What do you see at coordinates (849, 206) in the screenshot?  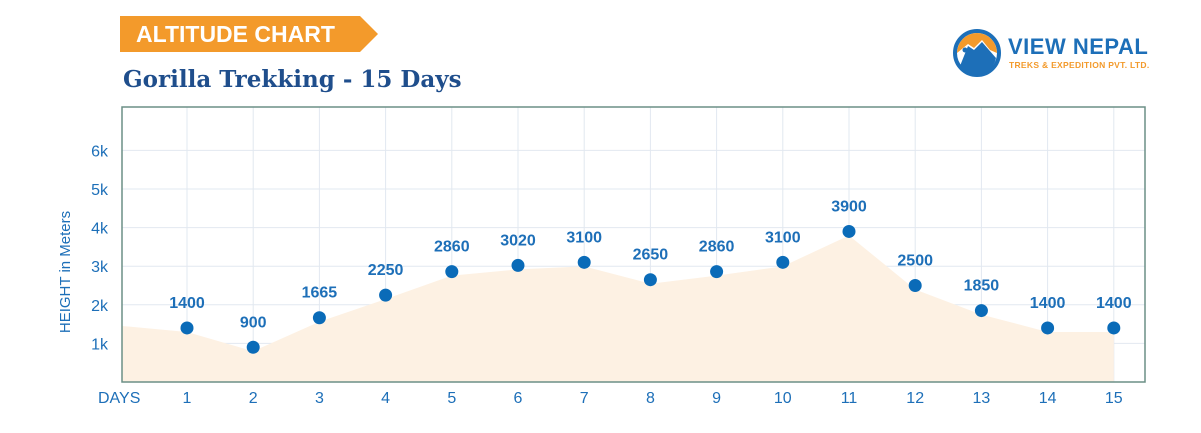 I see `data-label: 3900` at bounding box center [849, 206].